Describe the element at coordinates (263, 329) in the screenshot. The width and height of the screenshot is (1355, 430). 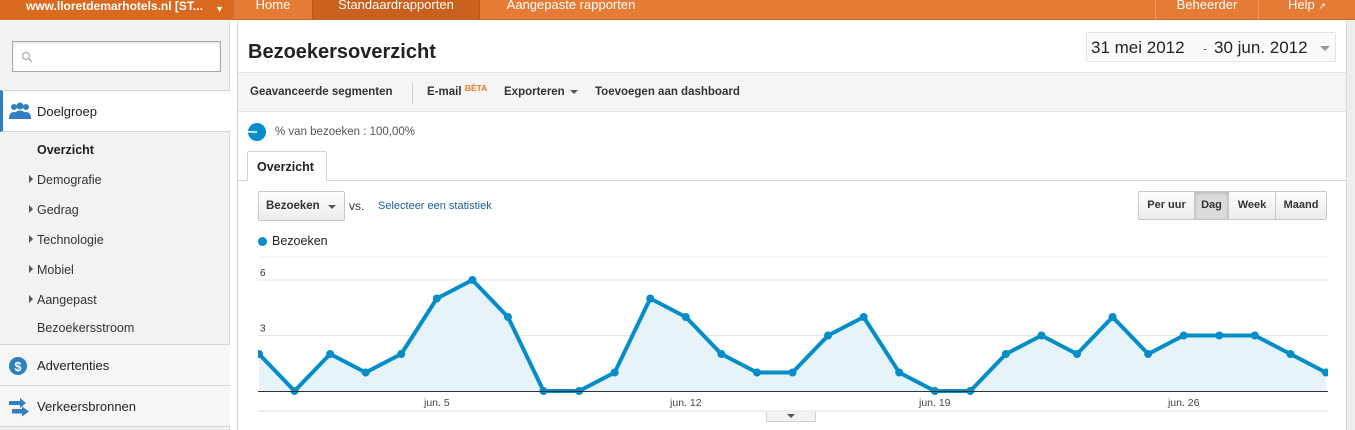
I see `y-tick-label: 3` at that location.